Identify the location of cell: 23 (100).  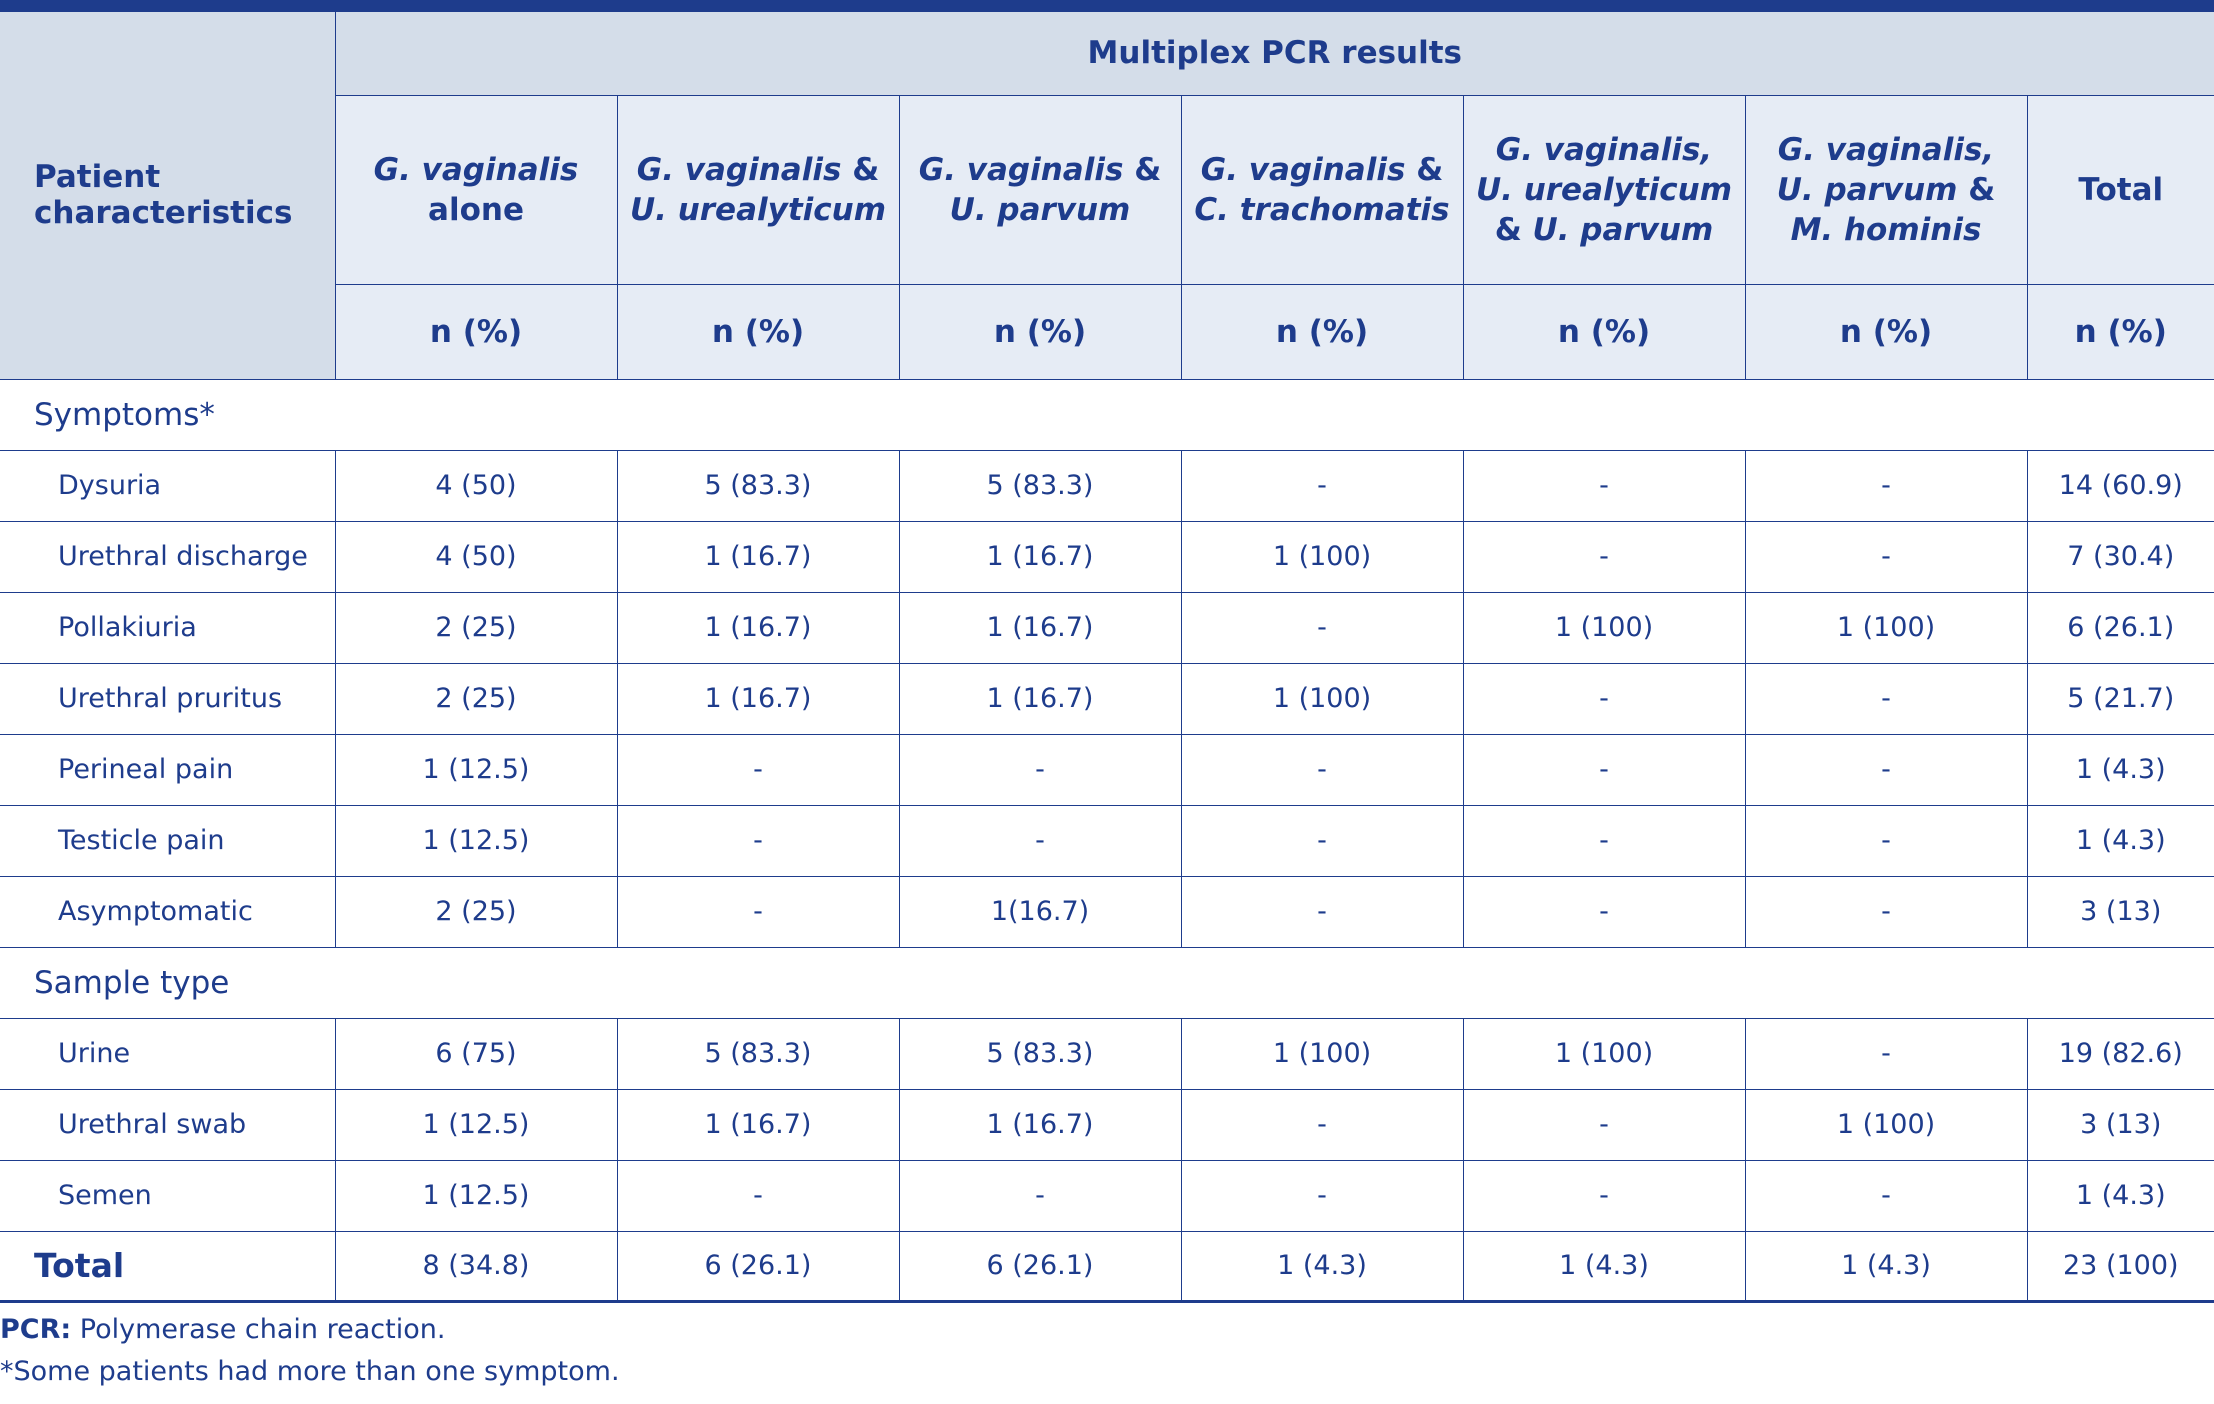
(2120, 1266).